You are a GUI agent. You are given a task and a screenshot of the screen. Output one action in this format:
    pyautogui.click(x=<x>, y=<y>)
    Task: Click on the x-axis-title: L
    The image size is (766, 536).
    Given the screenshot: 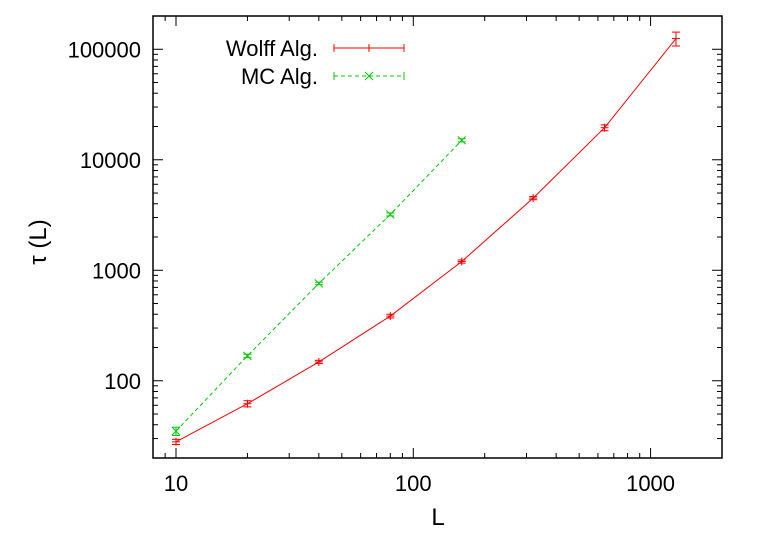 What is the action you would take?
    pyautogui.click(x=437, y=517)
    